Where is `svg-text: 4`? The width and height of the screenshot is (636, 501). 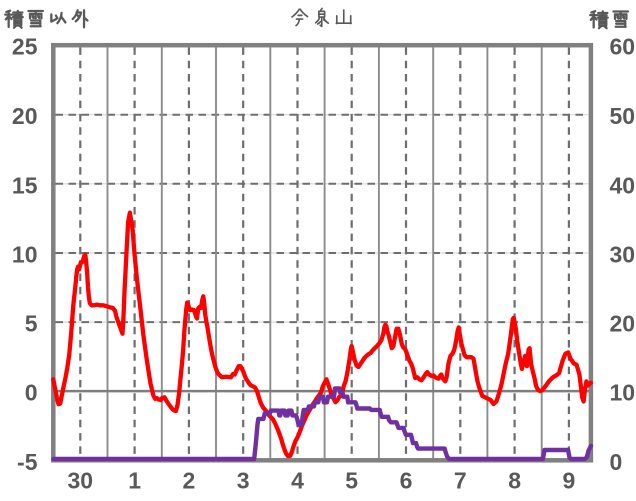
svg-text: 4 is located at coordinates (297, 481).